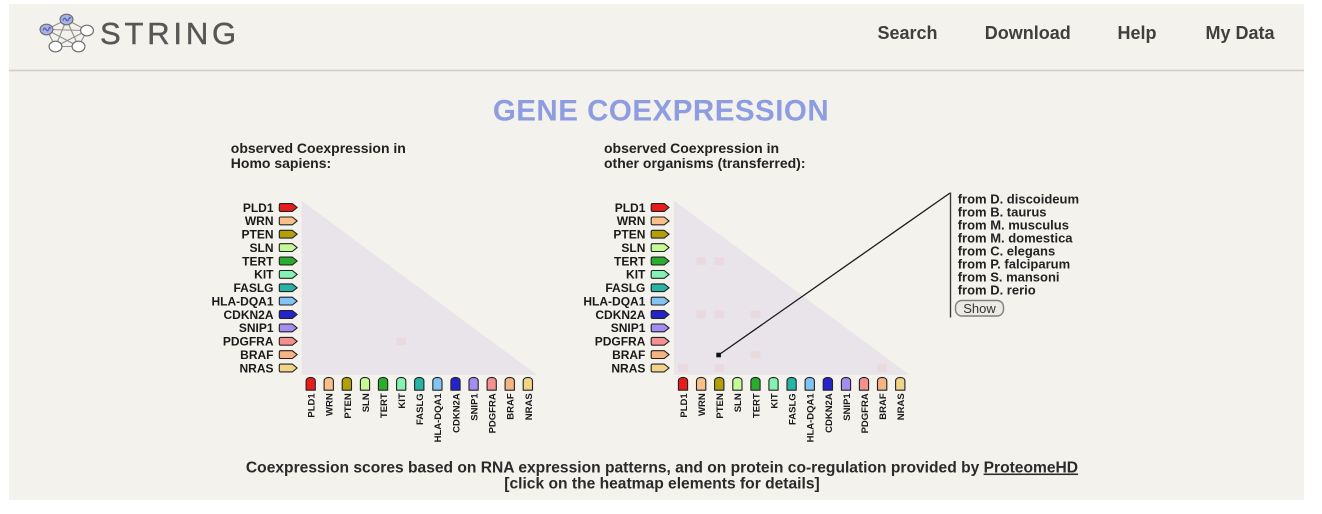 The height and width of the screenshot is (514, 1322). Describe the element at coordinates (1028, 33) in the screenshot. I see `svg-text: Download` at that location.